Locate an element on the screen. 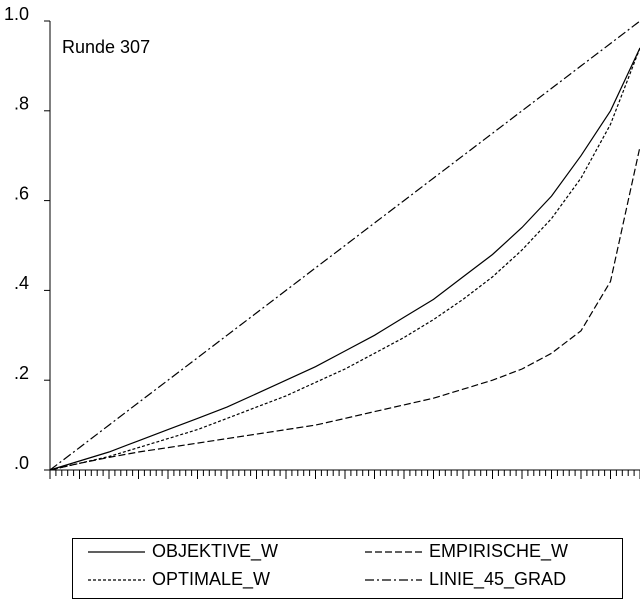 This screenshot has width=640, height=600. legend-label: OPTIMALE_W is located at coordinates (211, 579).